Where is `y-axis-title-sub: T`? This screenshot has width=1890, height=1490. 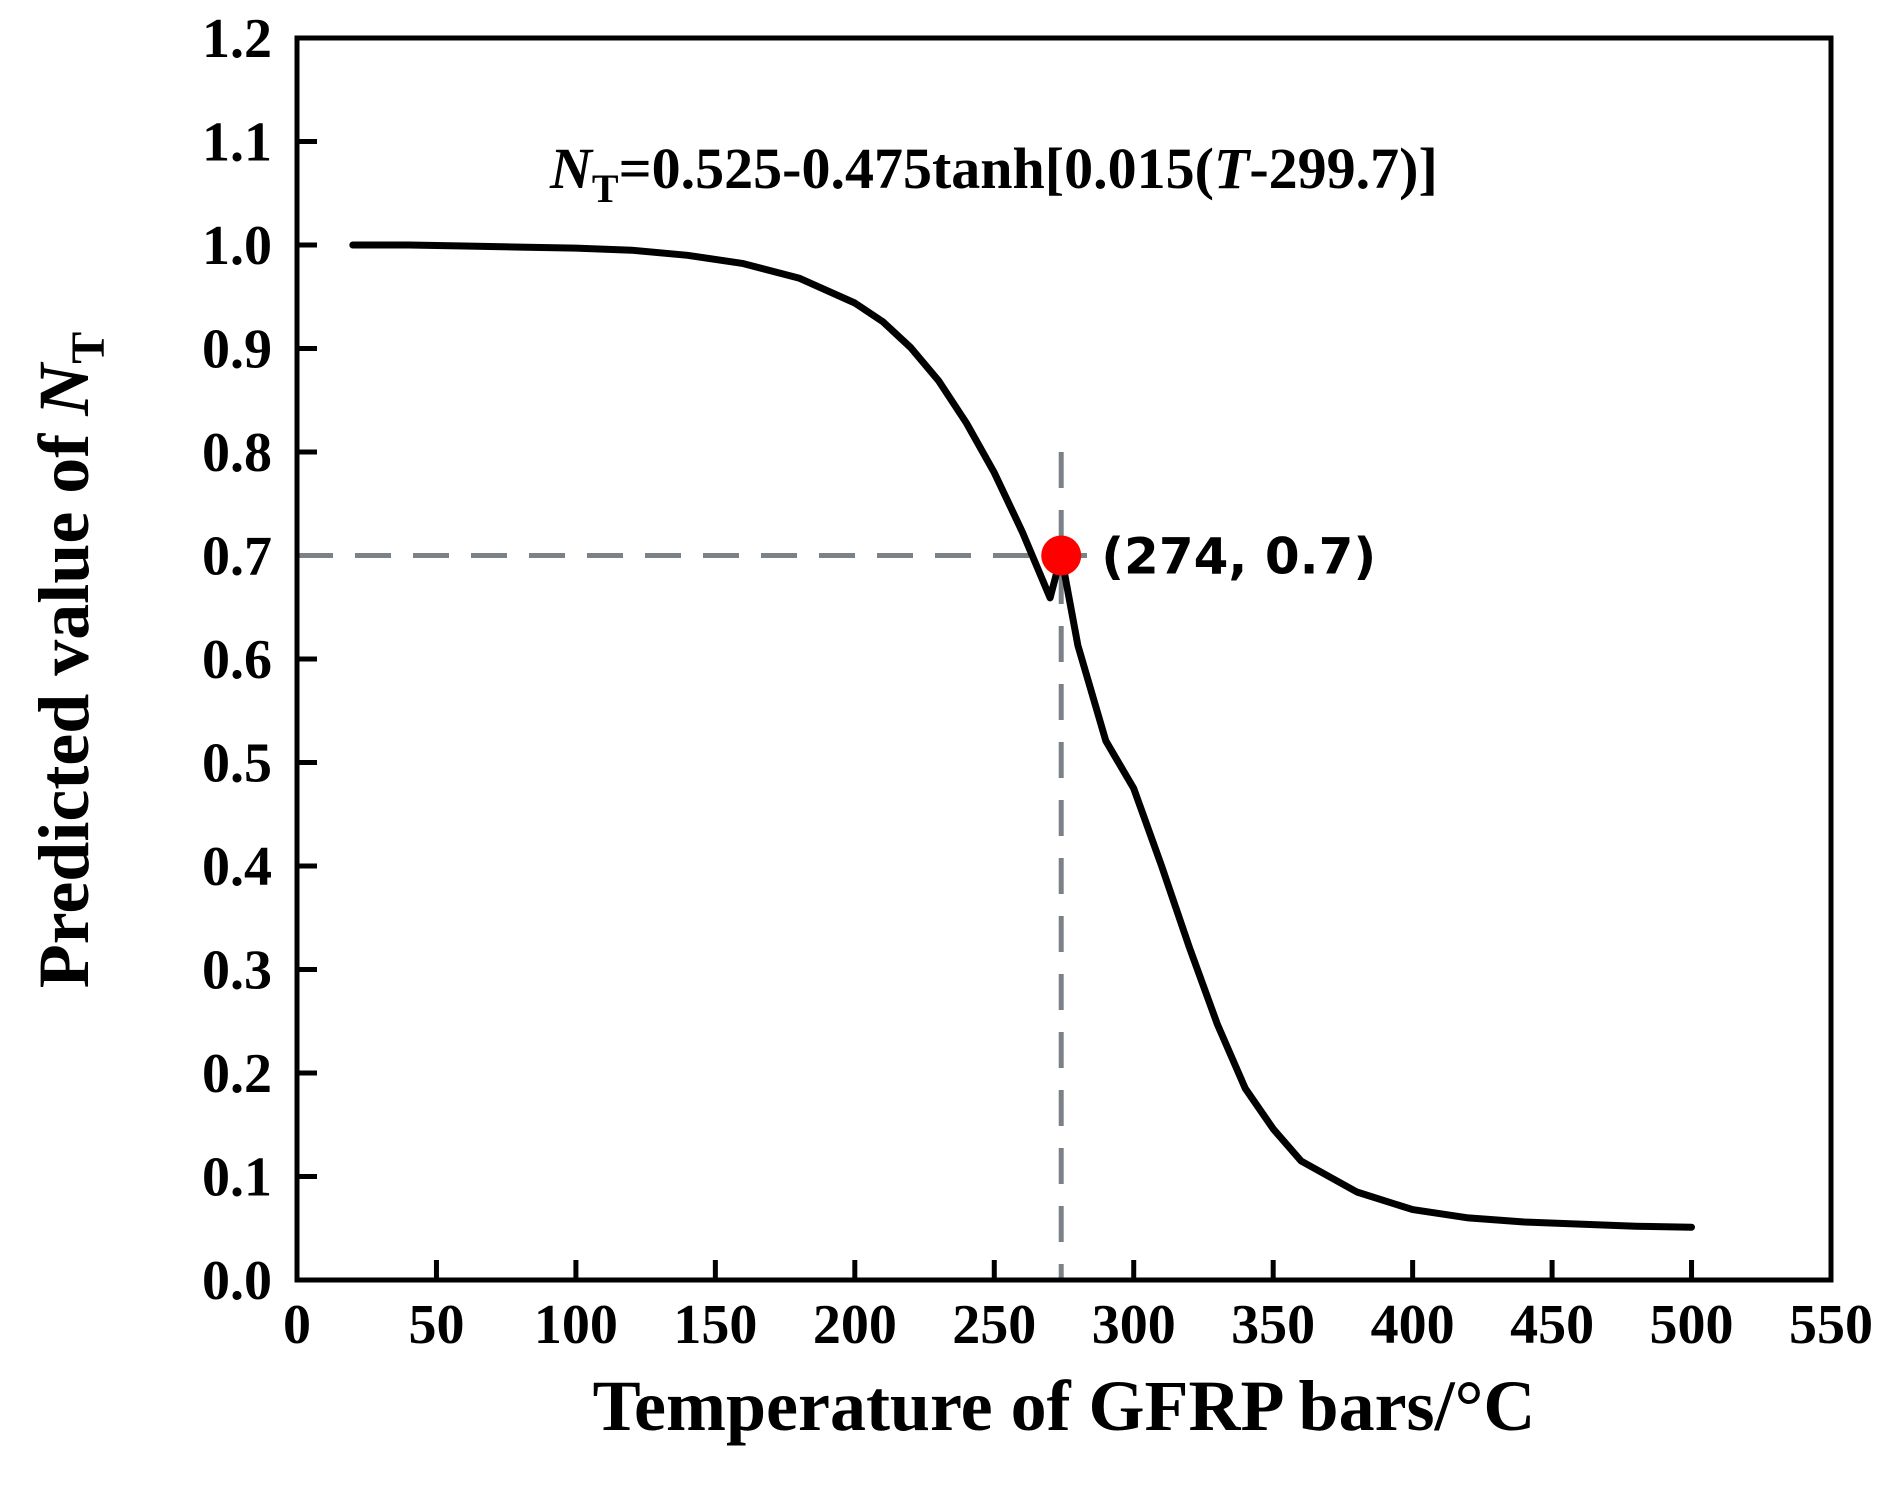
y-axis-title-sub: T is located at coordinates (88, 348).